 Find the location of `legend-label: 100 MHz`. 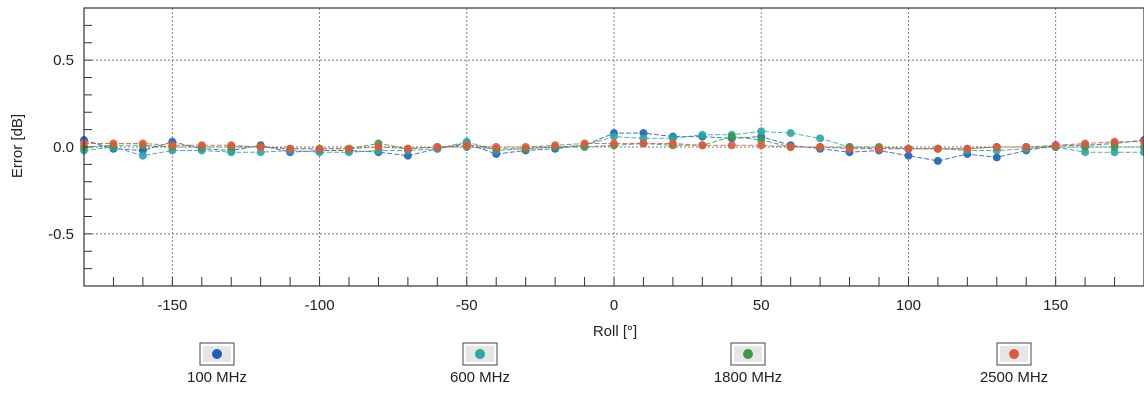

legend-label: 100 MHz is located at coordinates (217, 377).